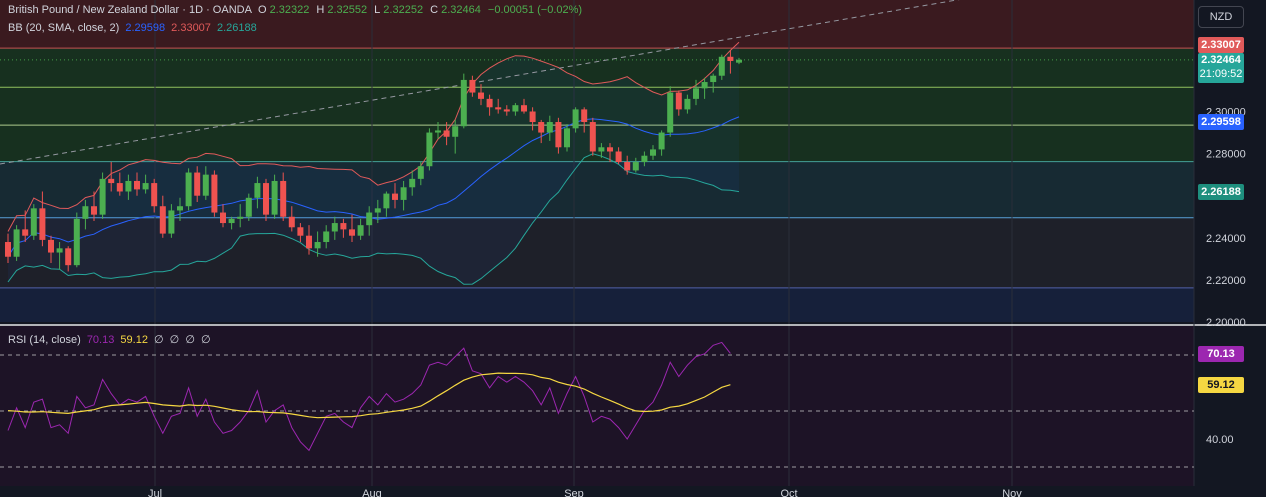 The image size is (1266, 497). I want to click on time-axis-label: Oct, so click(788, 492).